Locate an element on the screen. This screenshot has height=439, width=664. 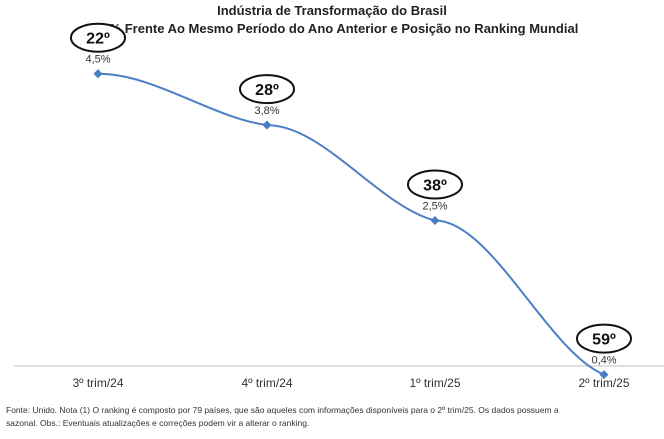
rank-label: 22º is located at coordinates (98, 39).